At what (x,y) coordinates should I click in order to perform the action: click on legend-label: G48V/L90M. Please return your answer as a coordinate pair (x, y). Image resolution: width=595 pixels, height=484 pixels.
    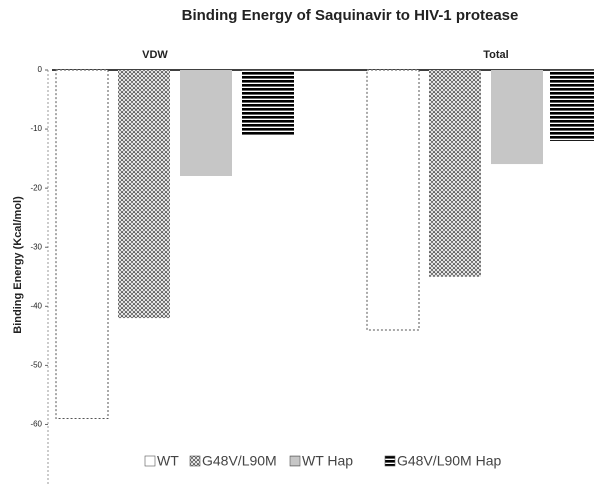
    Looking at the image, I should click on (239, 461).